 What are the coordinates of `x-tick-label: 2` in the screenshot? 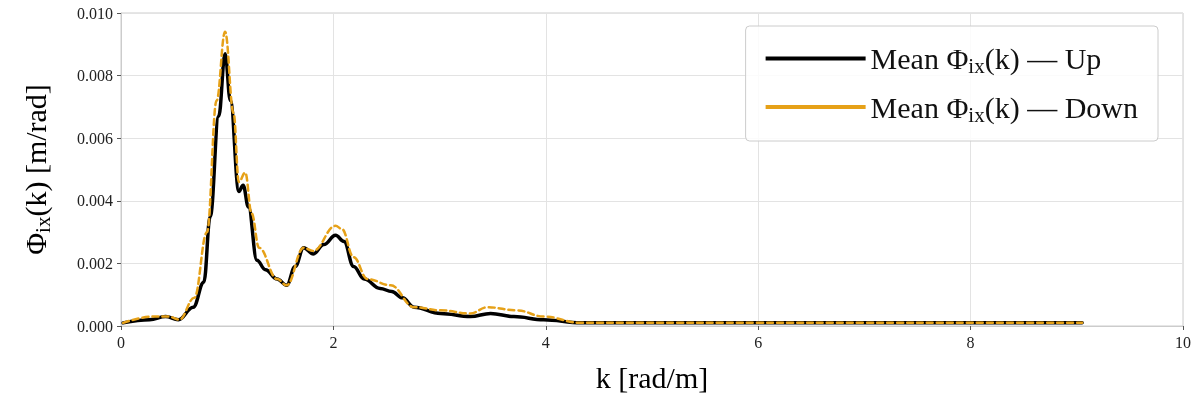 It's located at (333, 342).